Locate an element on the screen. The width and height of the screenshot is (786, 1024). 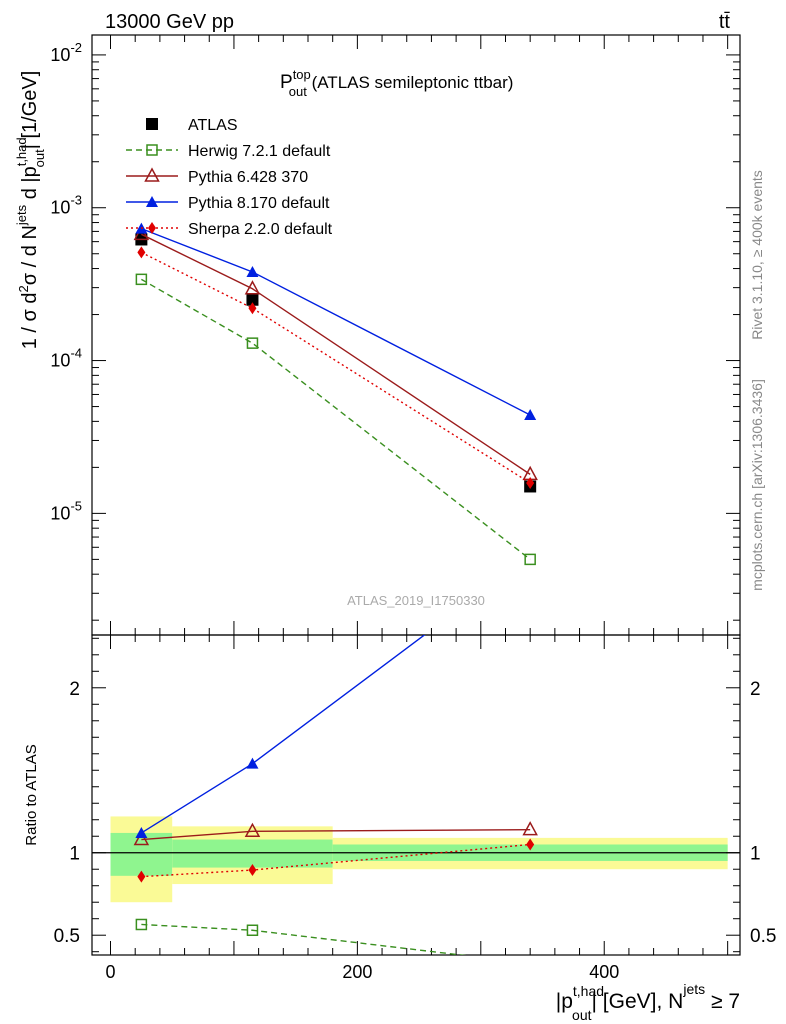
x-axis-label: |pt,had out| [GeV], Njets ≥ 7 is located at coordinates (648, 1002).